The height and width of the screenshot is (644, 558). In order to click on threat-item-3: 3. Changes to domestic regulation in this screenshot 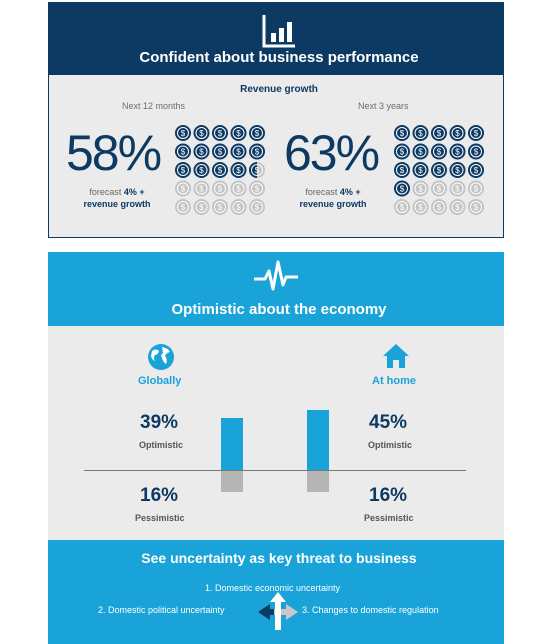, I will do `click(370, 610)`.